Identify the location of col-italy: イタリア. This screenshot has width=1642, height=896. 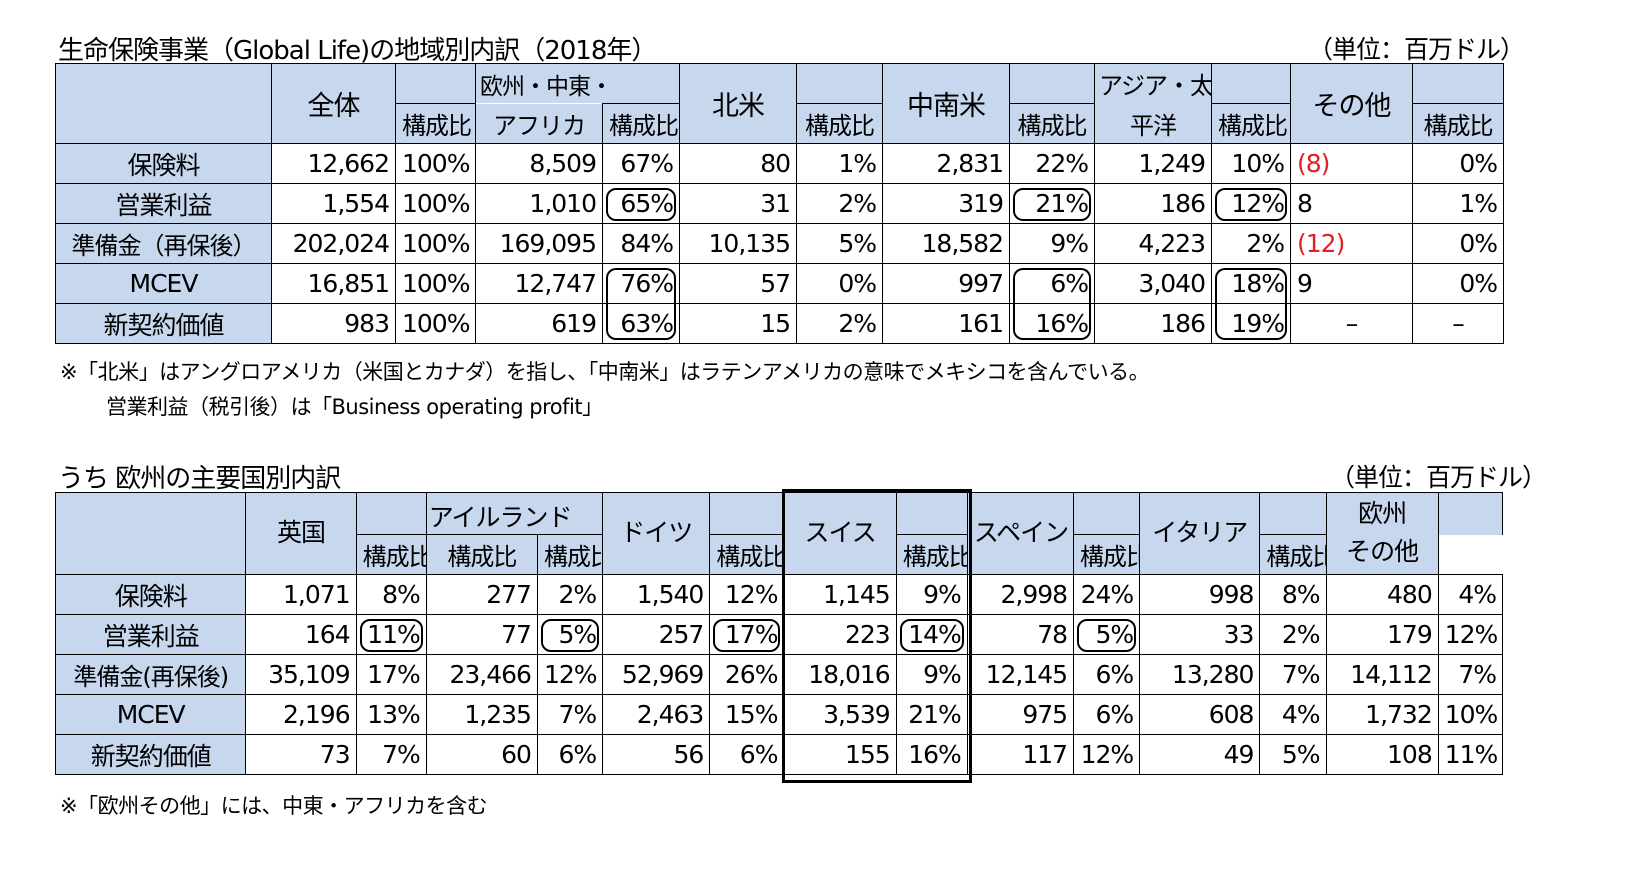
(1200, 533).